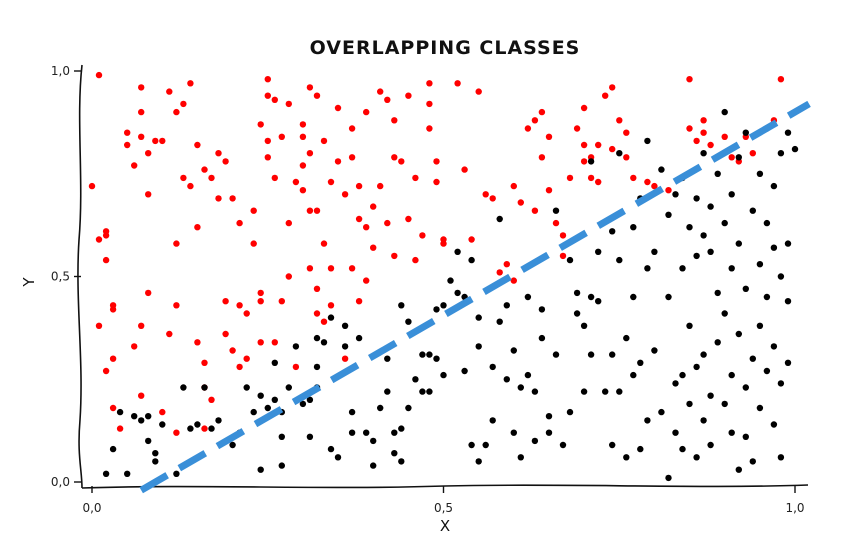 The image size is (845, 557). I want to click on x-axis-label: X, so click(445, 526).